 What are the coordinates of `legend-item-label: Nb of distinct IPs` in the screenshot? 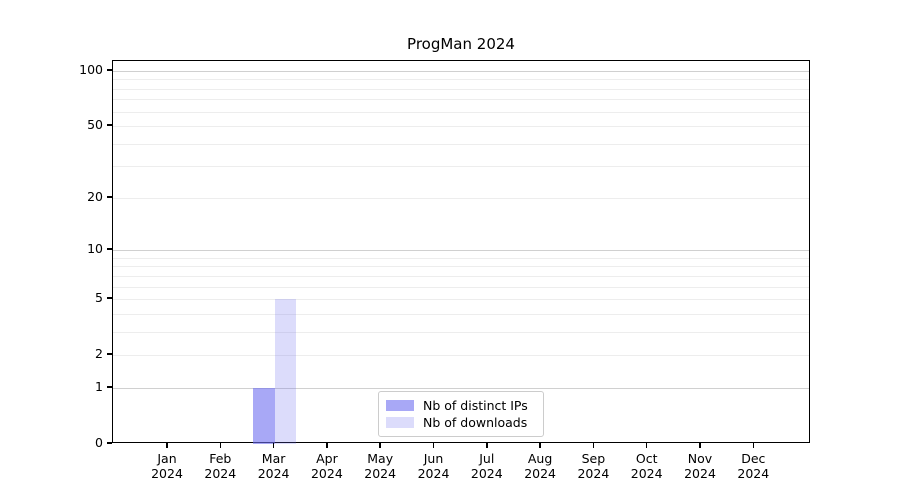 It's located at (475, 405).